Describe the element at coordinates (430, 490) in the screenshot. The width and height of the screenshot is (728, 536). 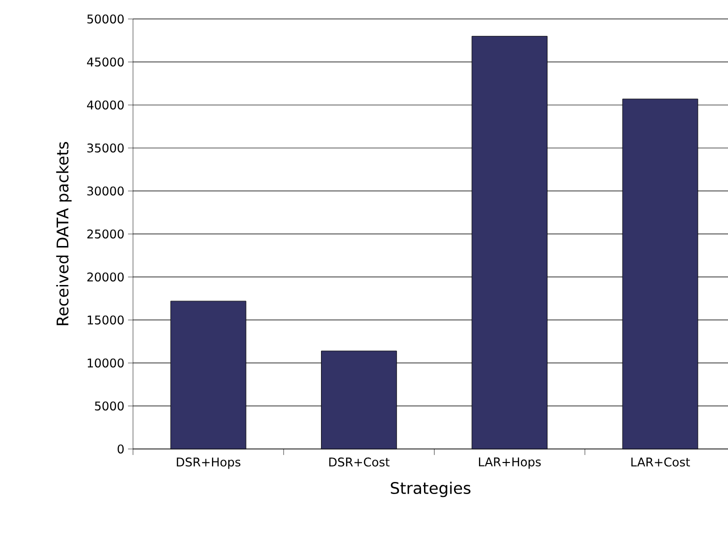
I see `x-axis-title: Strategies` at that location.